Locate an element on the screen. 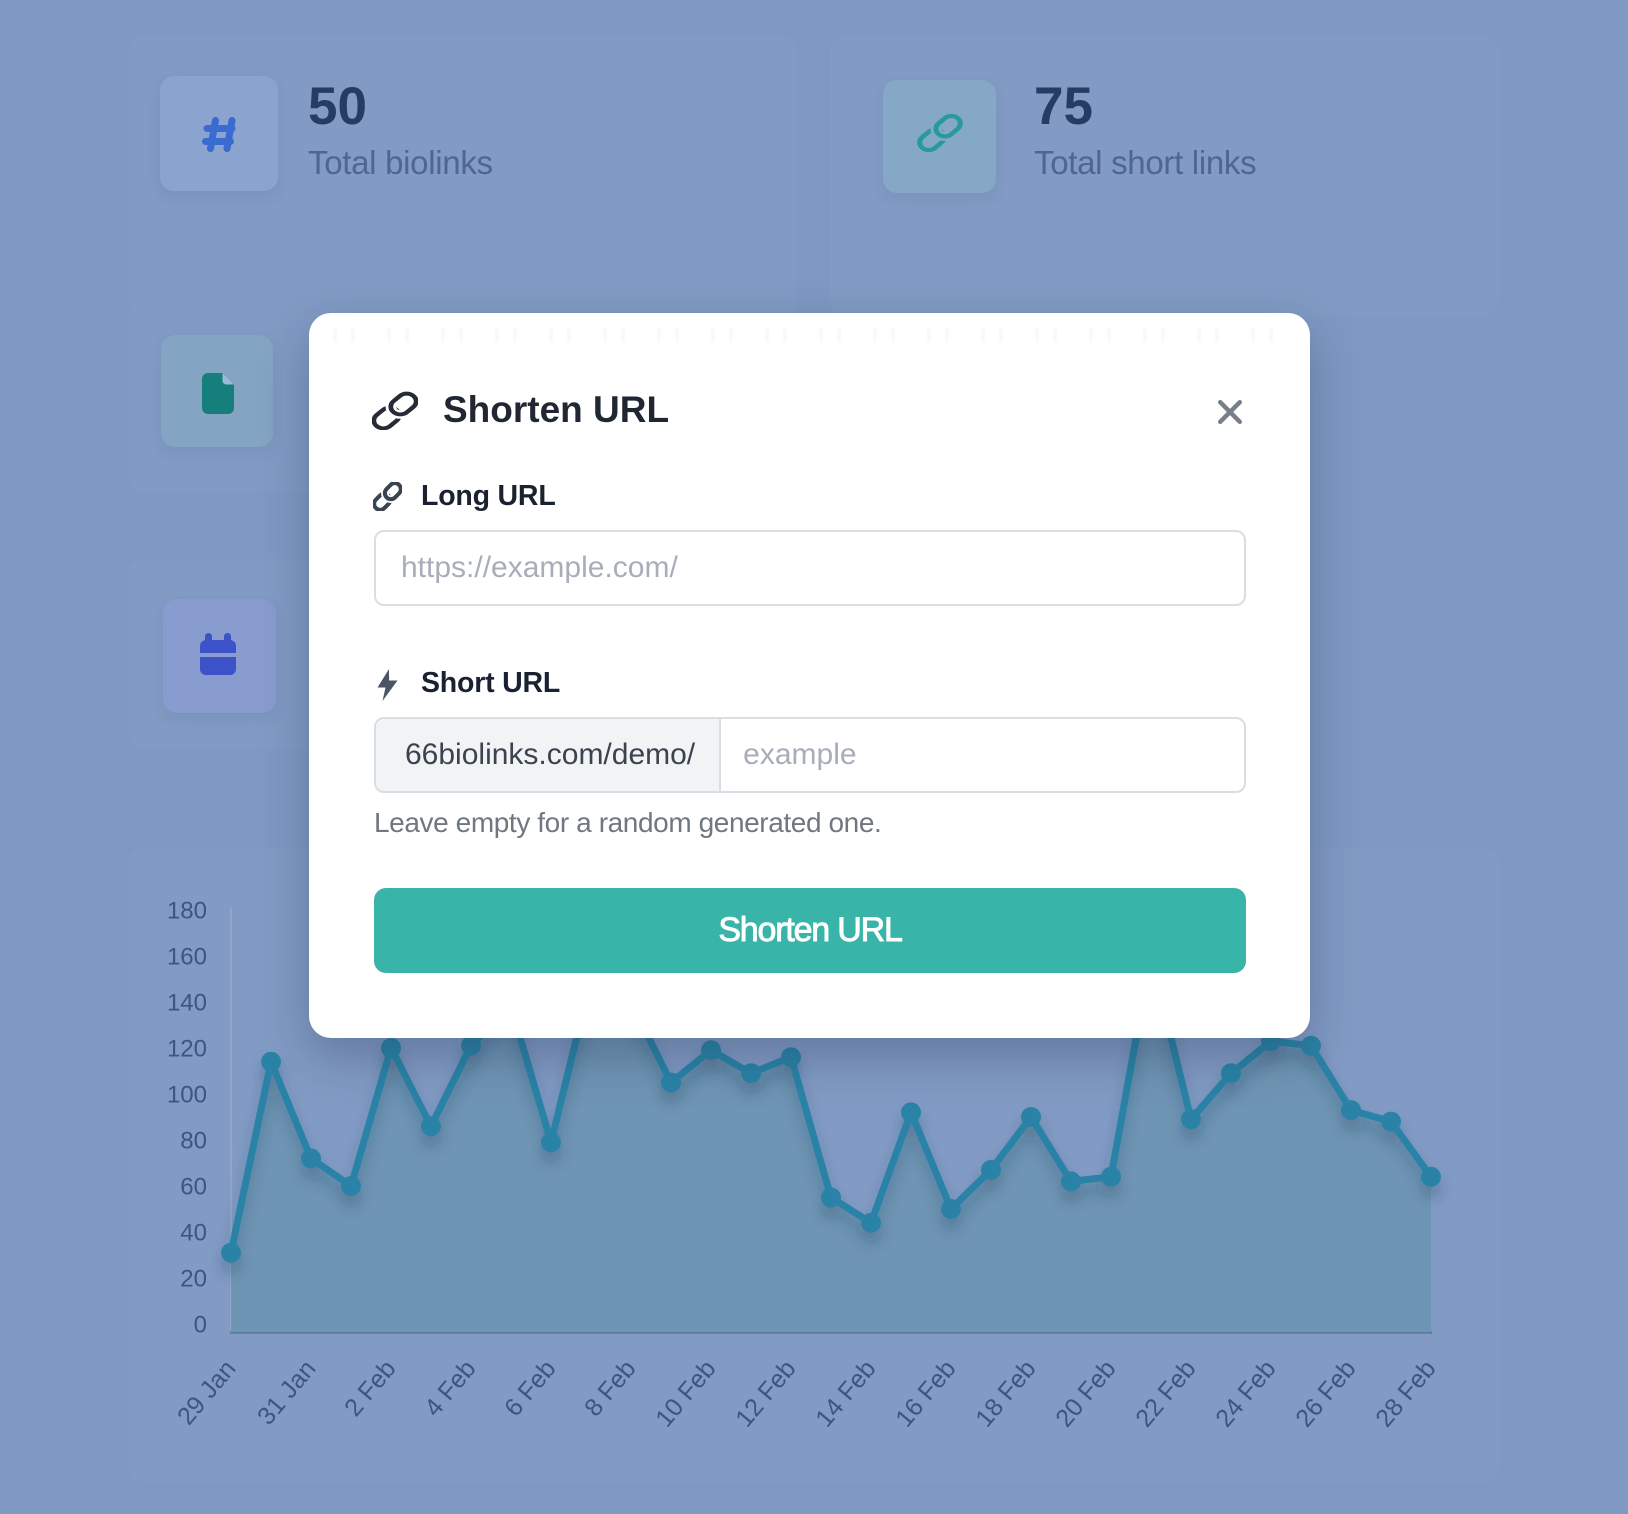  svg-text: 12 Feb is located at coordinates (765, 1394).